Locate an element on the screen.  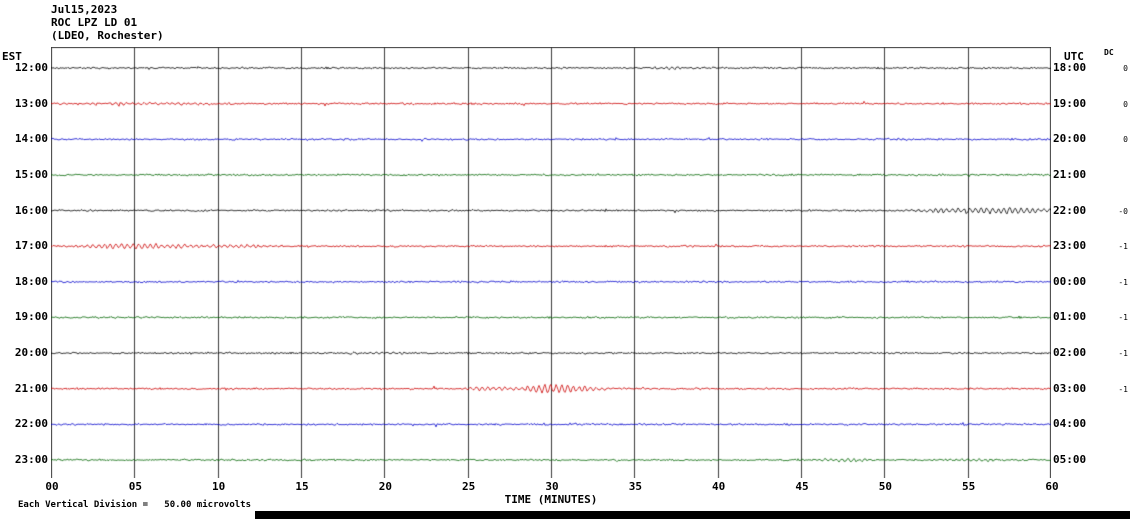
est-hour-label: 13:00 is located at coordinates (31, 103).